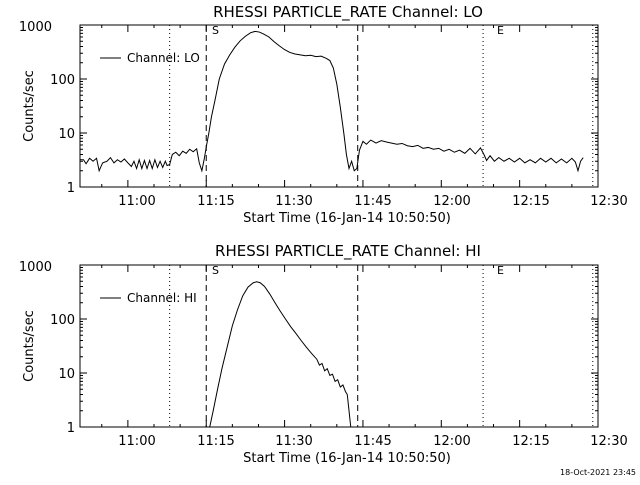 The width and height of the screenshot is (640, 485). I want to click on x-axis-label-hi: Start Time (16-Jan-14 10:50:50), so click(347, 458).